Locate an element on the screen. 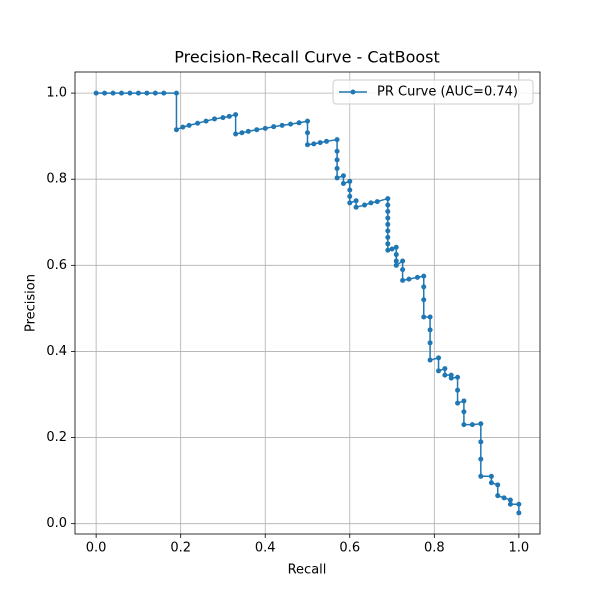 Image resolution: width=600 pixels, height=600 pixels. y-tick-label: 0.0 is located at coordinates (56, 523).